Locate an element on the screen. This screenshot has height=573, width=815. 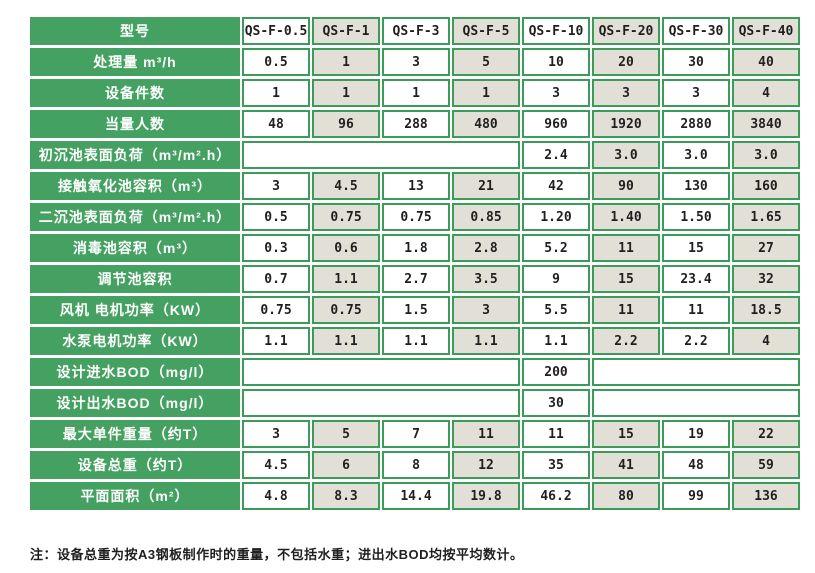
table-row: 处理量 m³/h 0.5 1 3 5 10 20 30 40 is located at coordinates (415, 62).